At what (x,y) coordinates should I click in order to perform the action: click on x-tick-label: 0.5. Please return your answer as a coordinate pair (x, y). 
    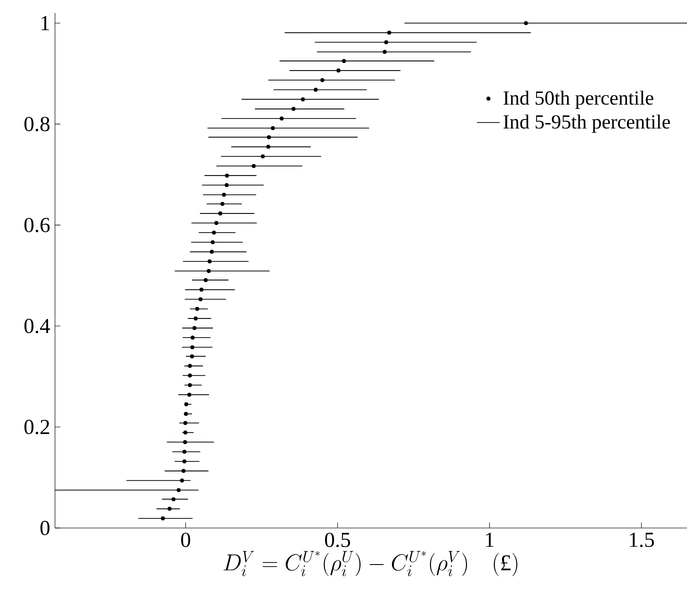
    Looking at the image, I should click on (337, 540).